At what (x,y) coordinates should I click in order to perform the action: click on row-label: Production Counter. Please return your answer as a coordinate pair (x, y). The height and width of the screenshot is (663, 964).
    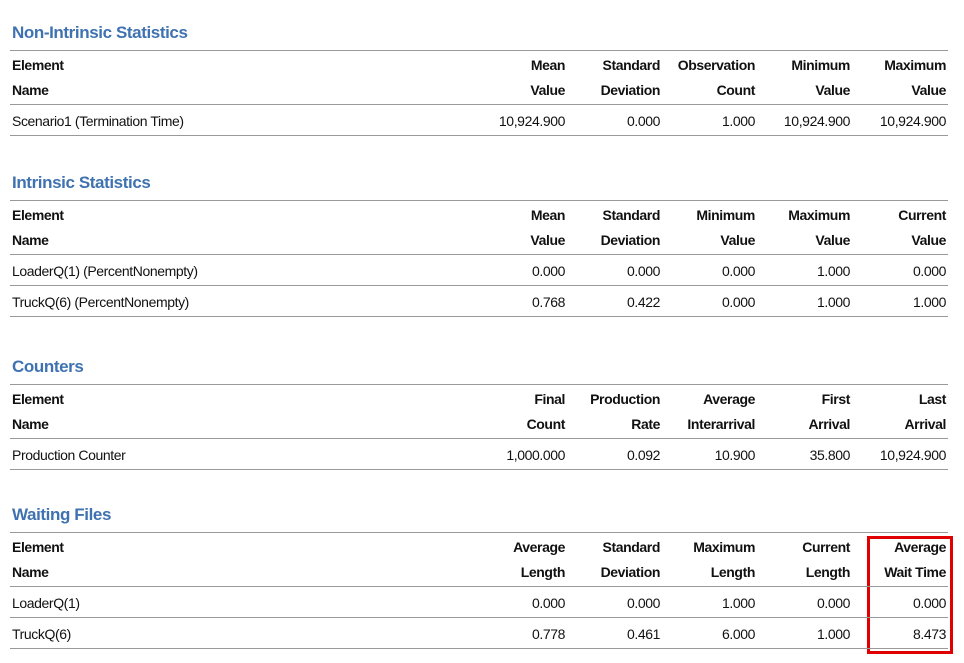
    Looking at the image, I should click on (69, 455).